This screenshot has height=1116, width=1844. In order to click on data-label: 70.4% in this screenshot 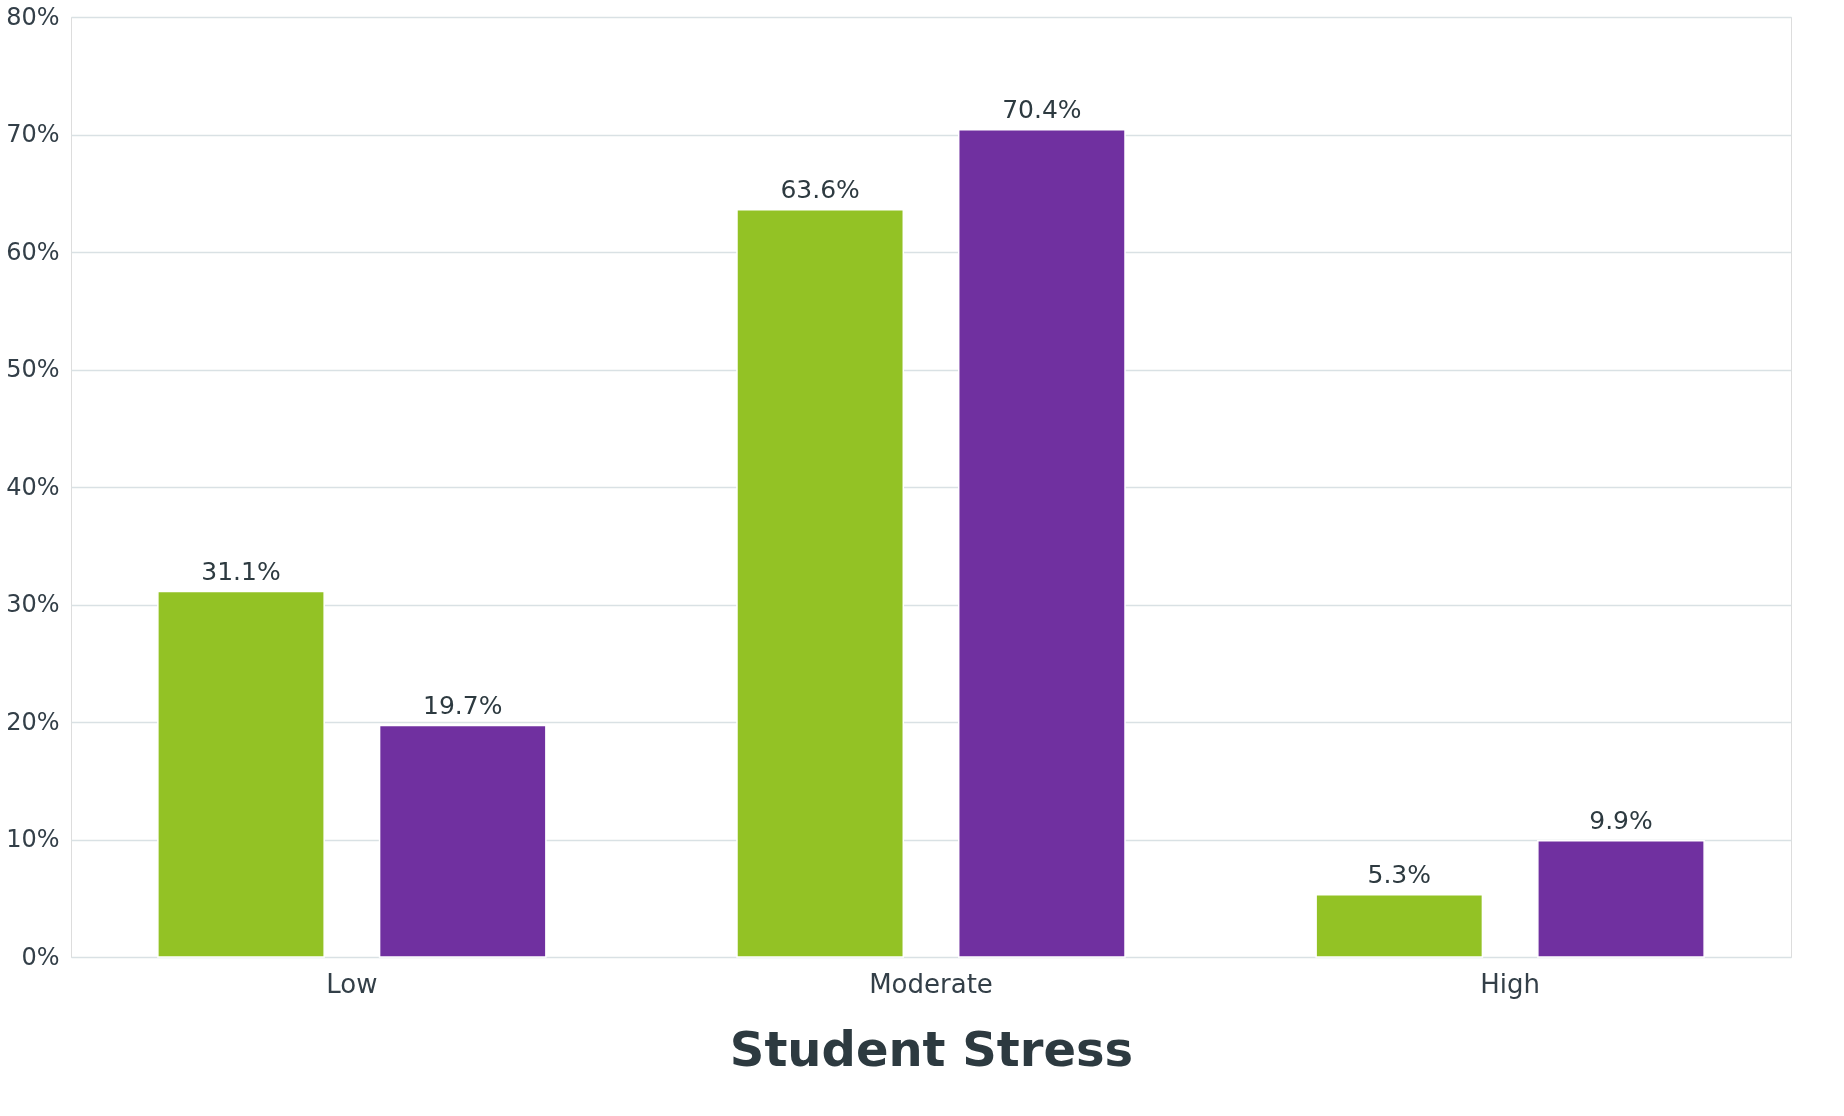, I will do `click(1042, 109)`.